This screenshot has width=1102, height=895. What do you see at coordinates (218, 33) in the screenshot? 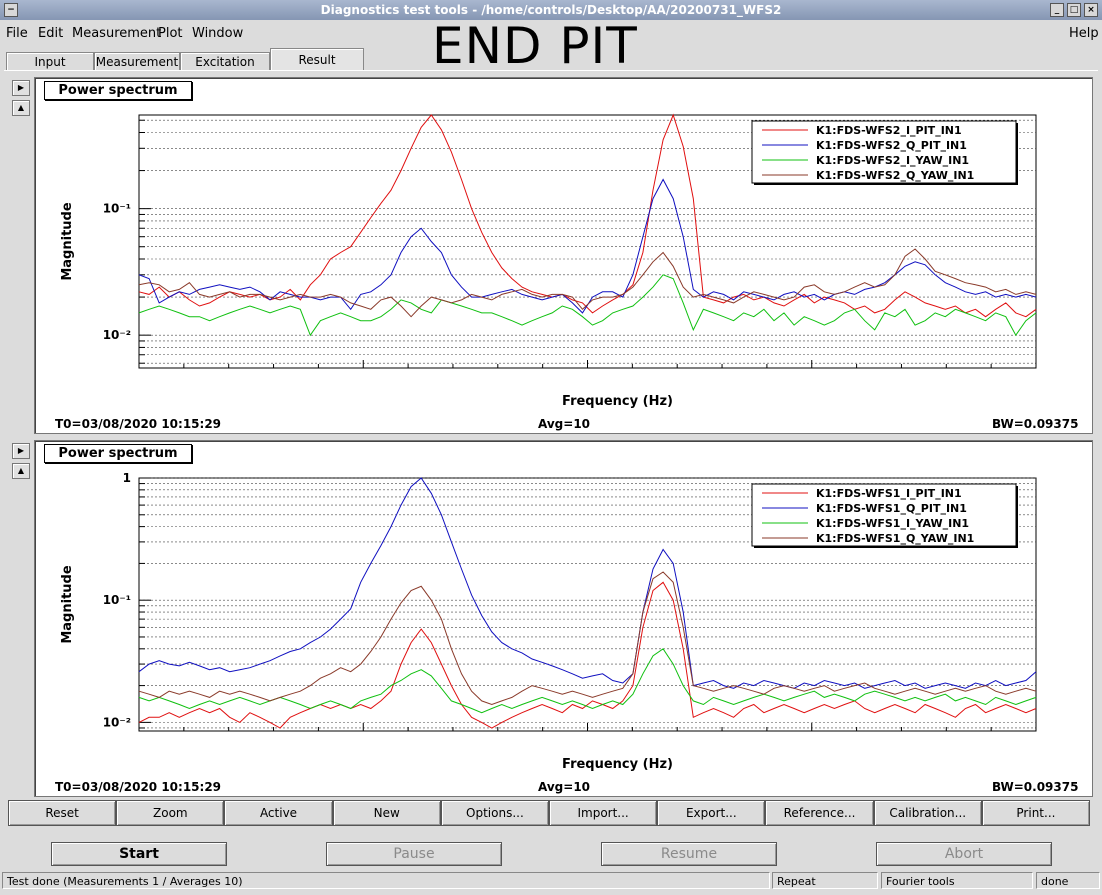
I see `menu-window: Window` at bounding box center [218, 33].